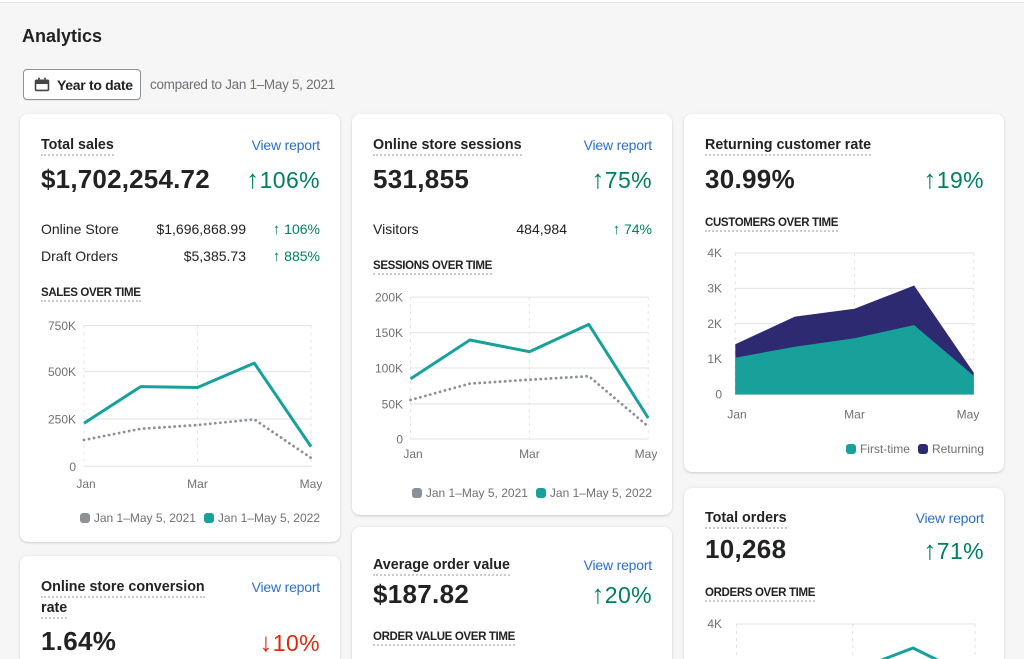 This screenshot has height=659, width=1024. Describe the element at coordinates (62, 326) in the screenshot. I see `svg-text: 750K` at that location.